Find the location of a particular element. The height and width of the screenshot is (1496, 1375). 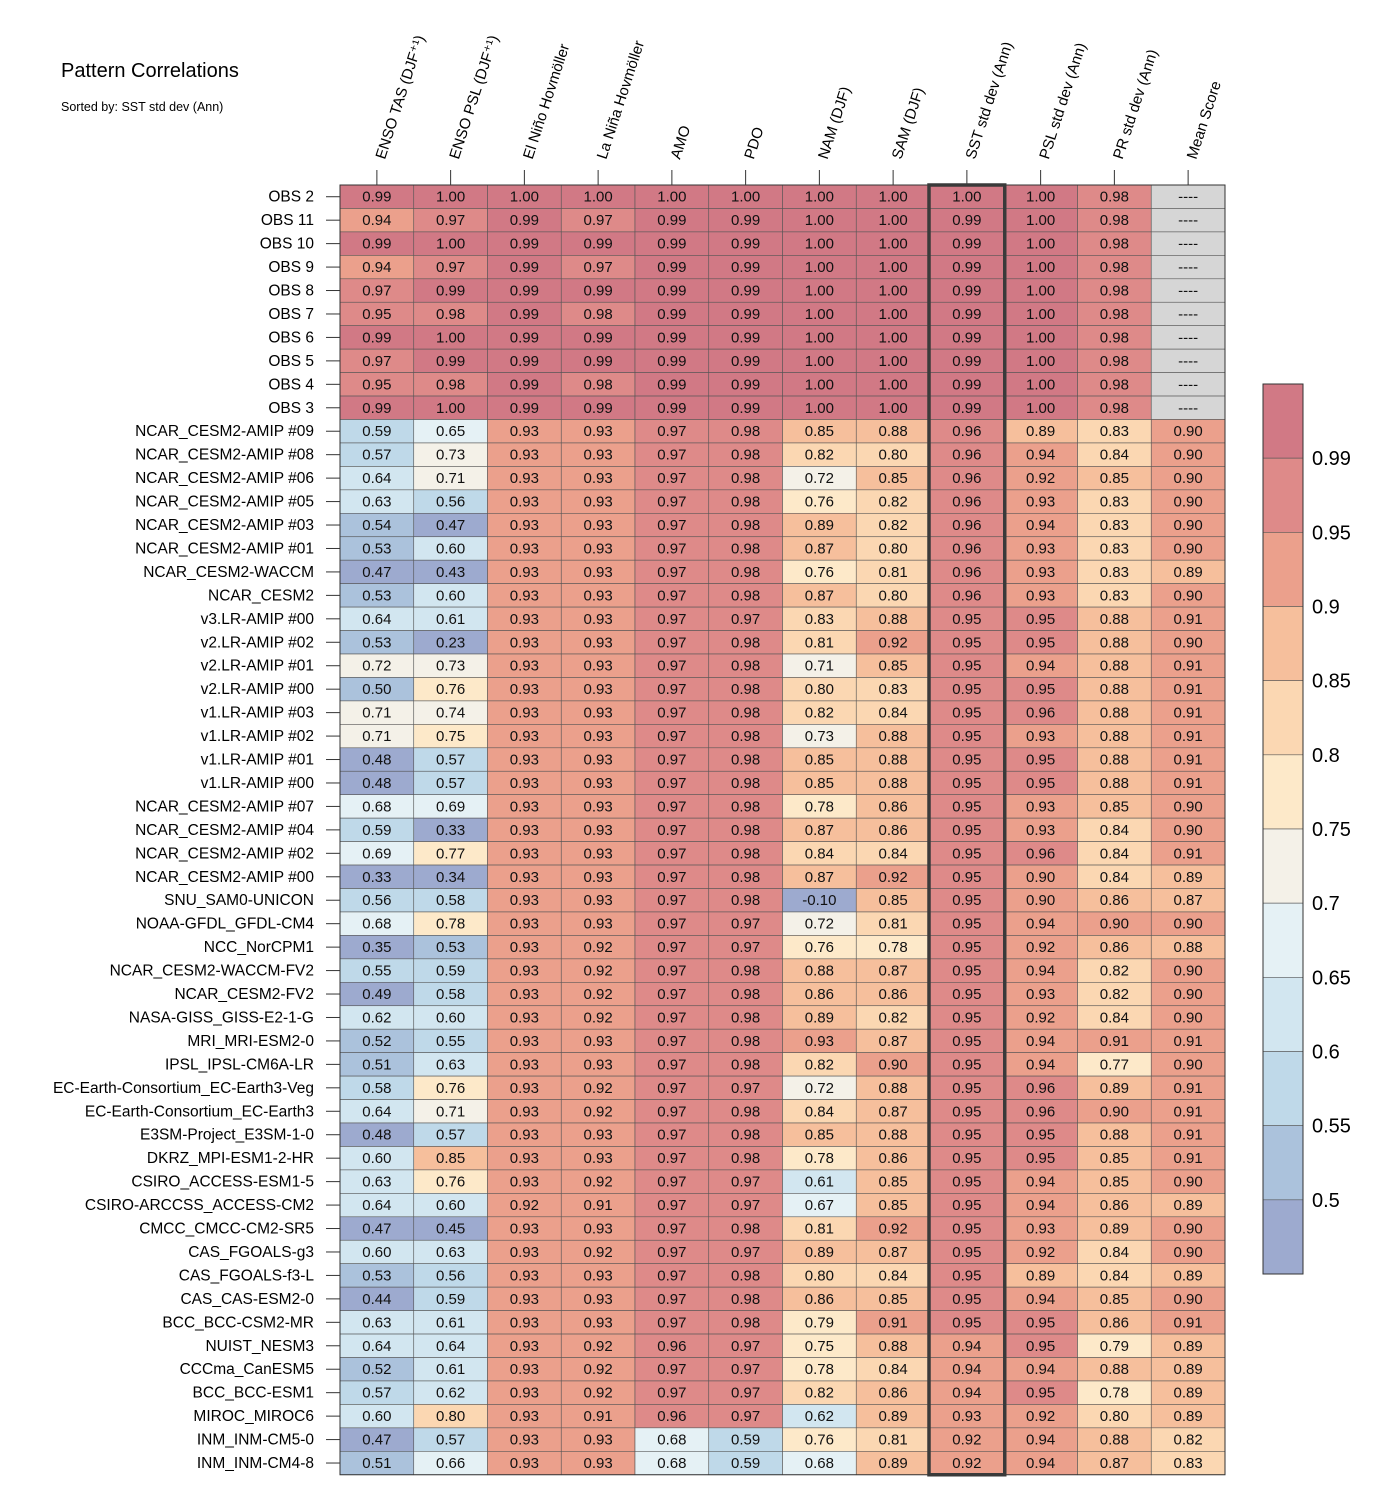

row-label: CAS_FGOALS-f3-L is located at coordinates (247, 1275).